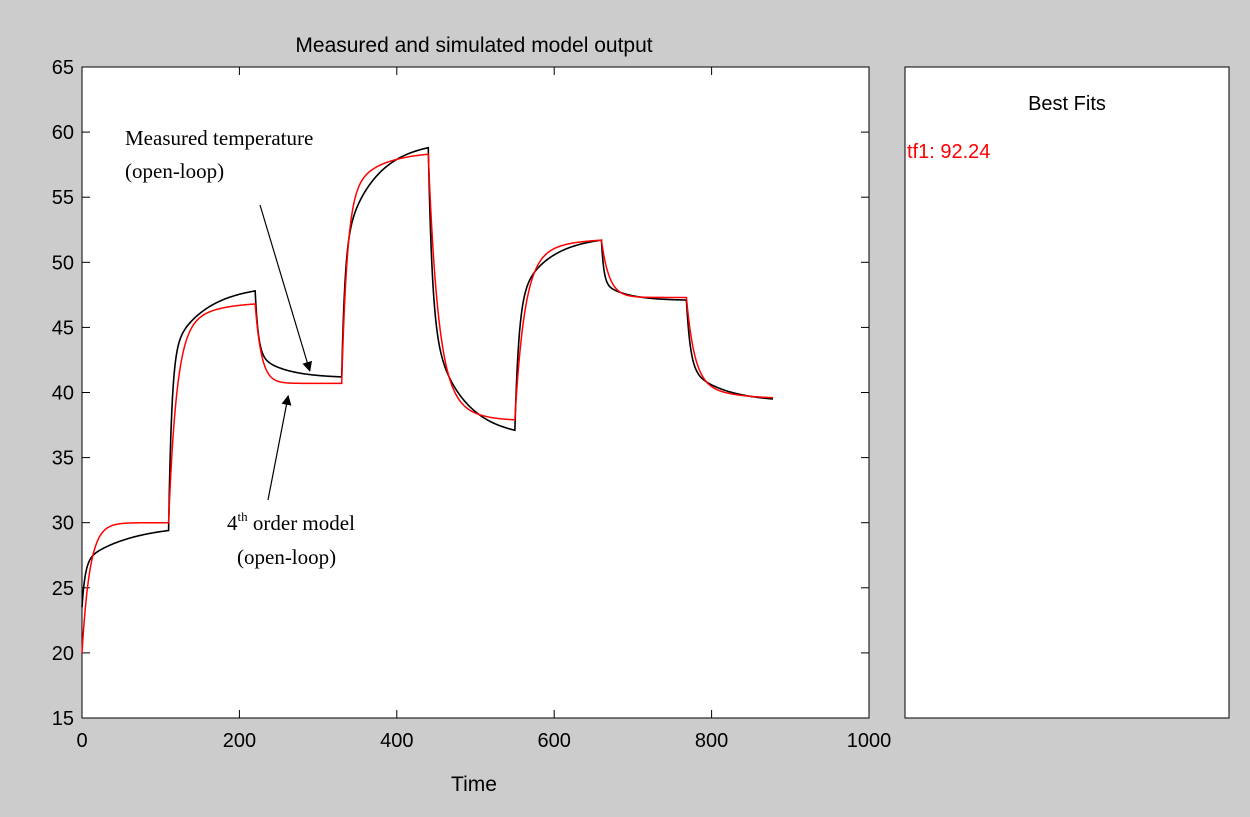 This screenshot has width=1250, height=817. Describe the element at coordinates (711, 741) in the screenshot. I see `x-tick-label: 800` at that location.